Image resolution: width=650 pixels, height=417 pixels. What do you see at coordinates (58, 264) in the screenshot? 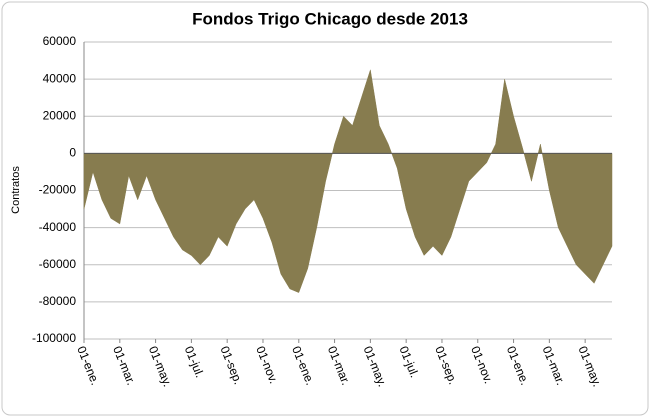
I see `y-tick-label: -60000` at bounding box center [58, 264].